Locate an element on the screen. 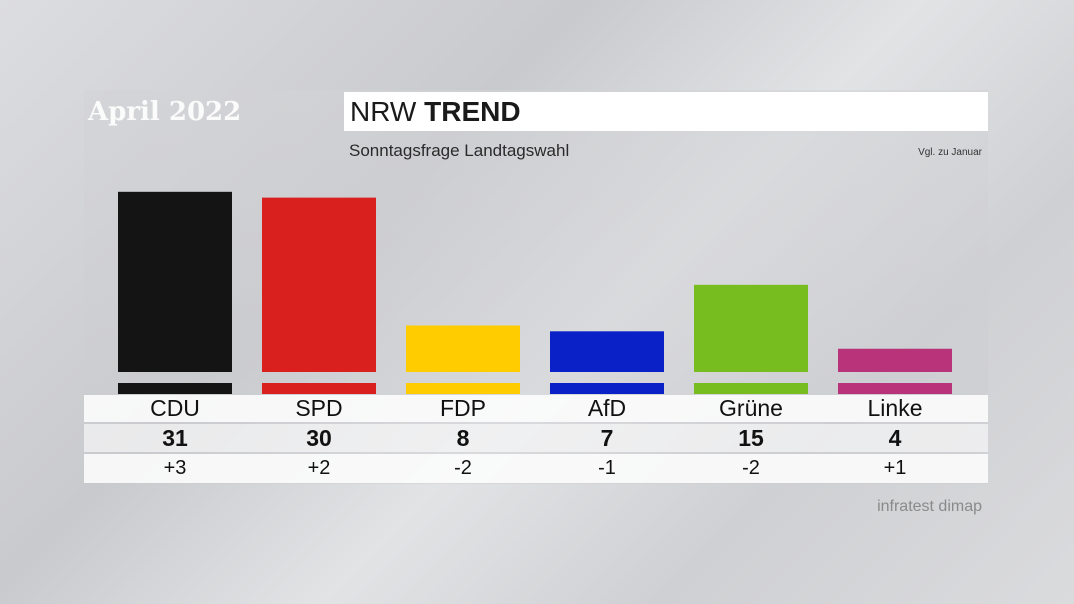 This screenshot has width=1074, height=604. bar-cdu is located at coordinates (175, 281).